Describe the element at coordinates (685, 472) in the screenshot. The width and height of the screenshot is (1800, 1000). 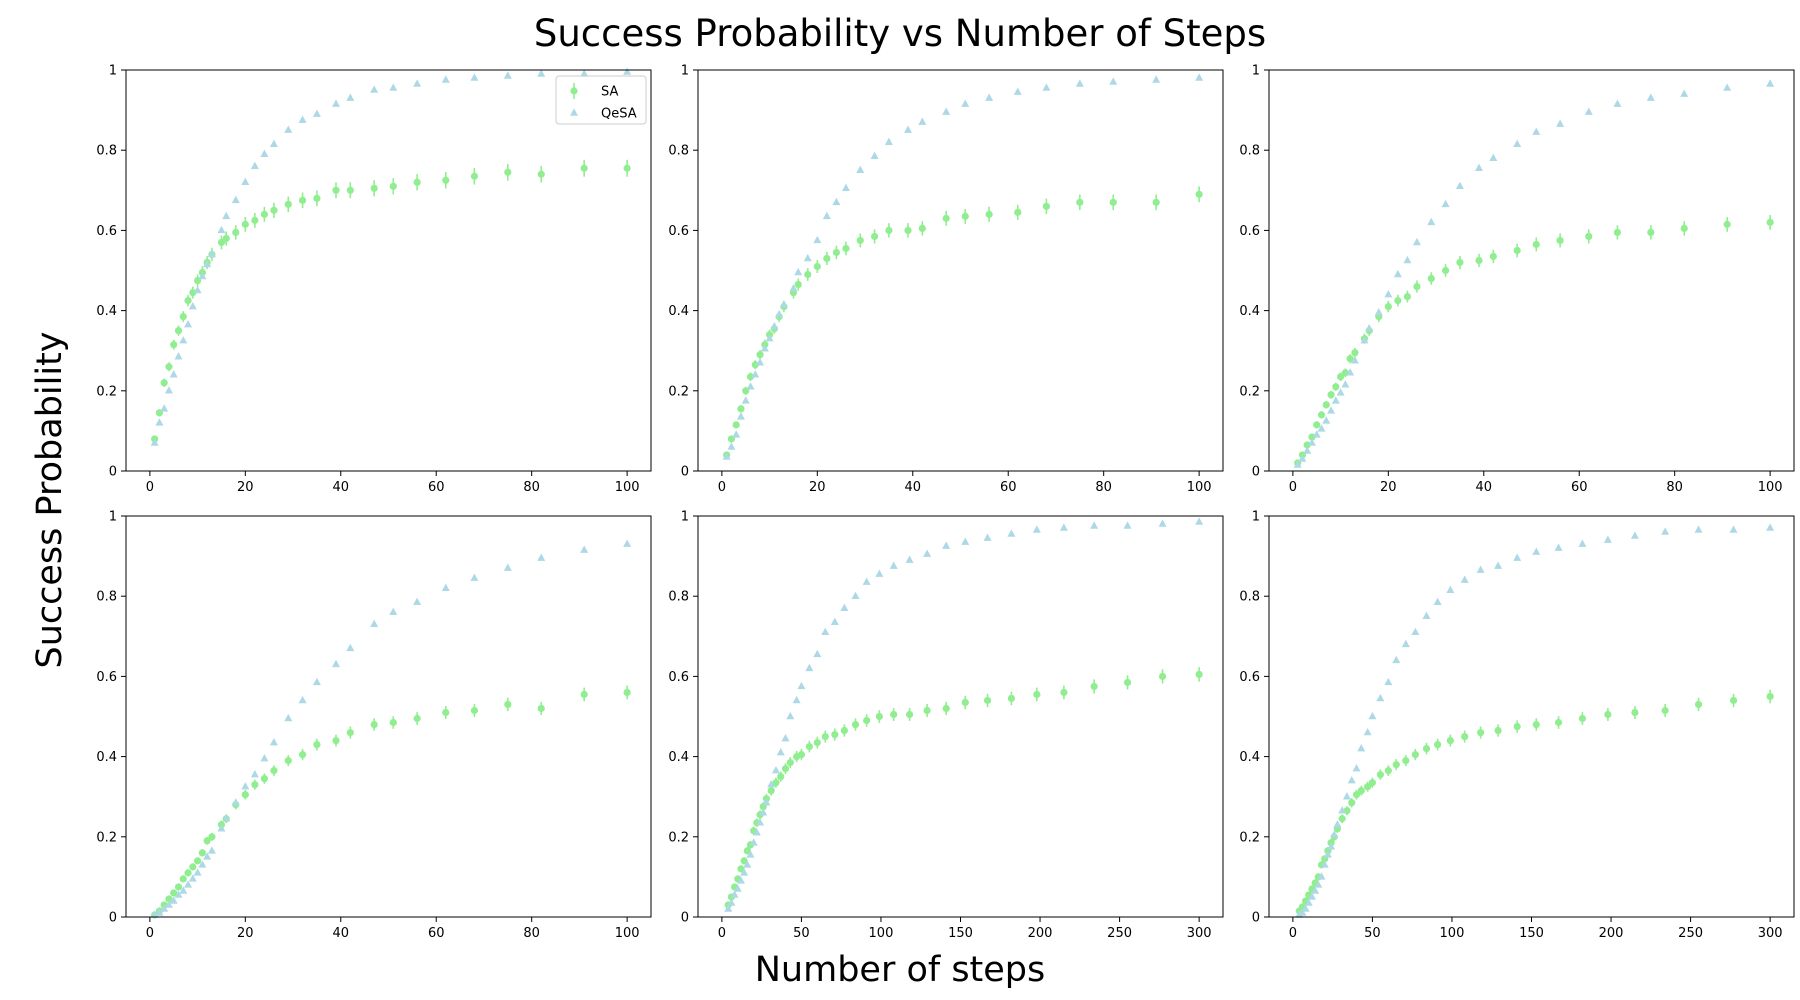
I see `y-tick-label: 0` at that location.